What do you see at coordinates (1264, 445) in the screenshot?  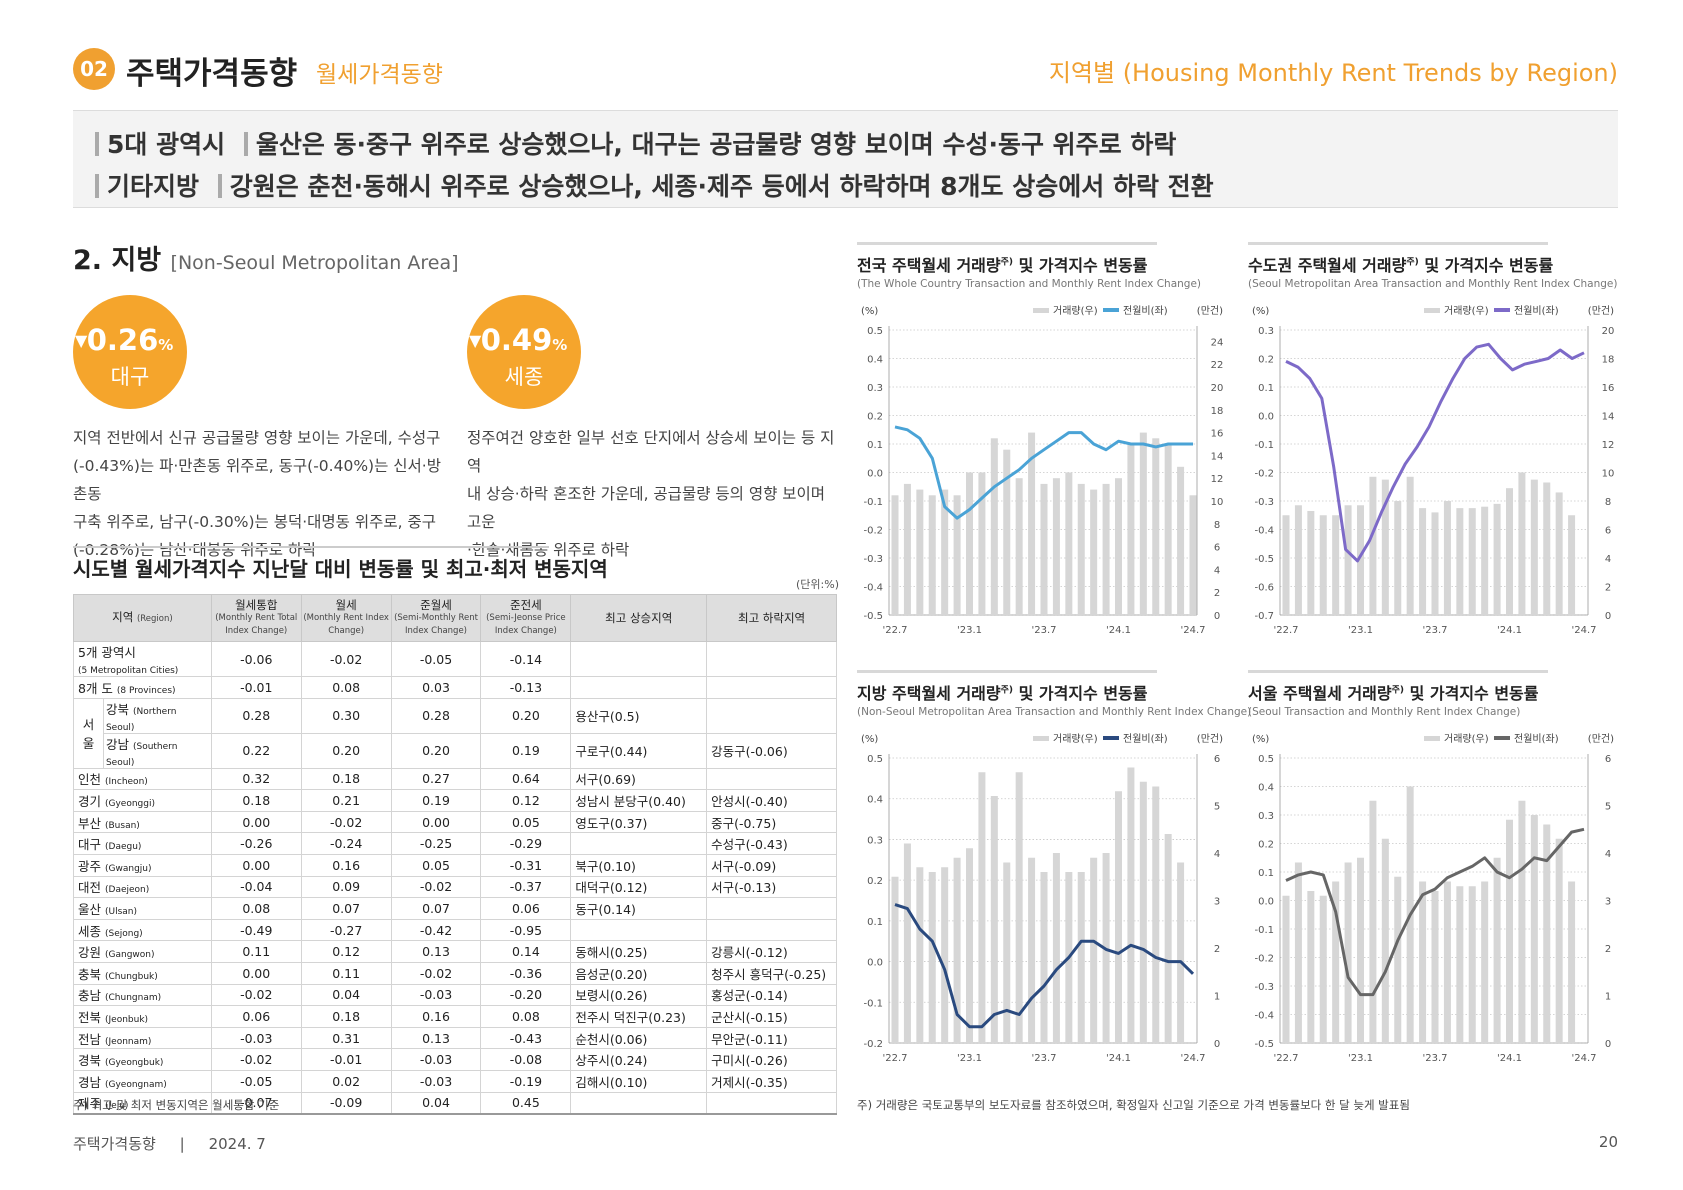 I see `left-tick-label: -0.1` at bounding box center [1264, 445].